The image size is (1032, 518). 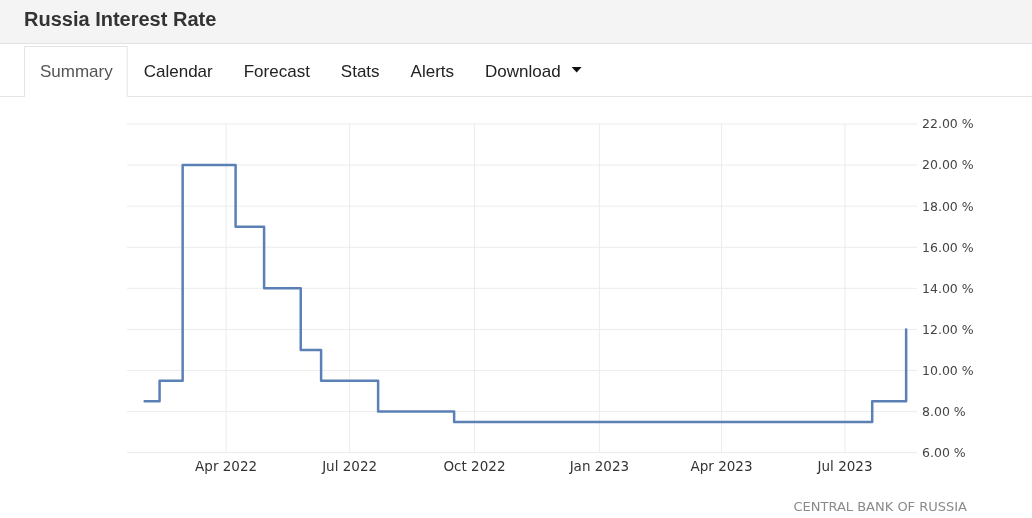 What do you see at coordinates (948, 247) in the screenshot?
I see `y-tick-label: 16.00 %` at bounding box center [948, 247].